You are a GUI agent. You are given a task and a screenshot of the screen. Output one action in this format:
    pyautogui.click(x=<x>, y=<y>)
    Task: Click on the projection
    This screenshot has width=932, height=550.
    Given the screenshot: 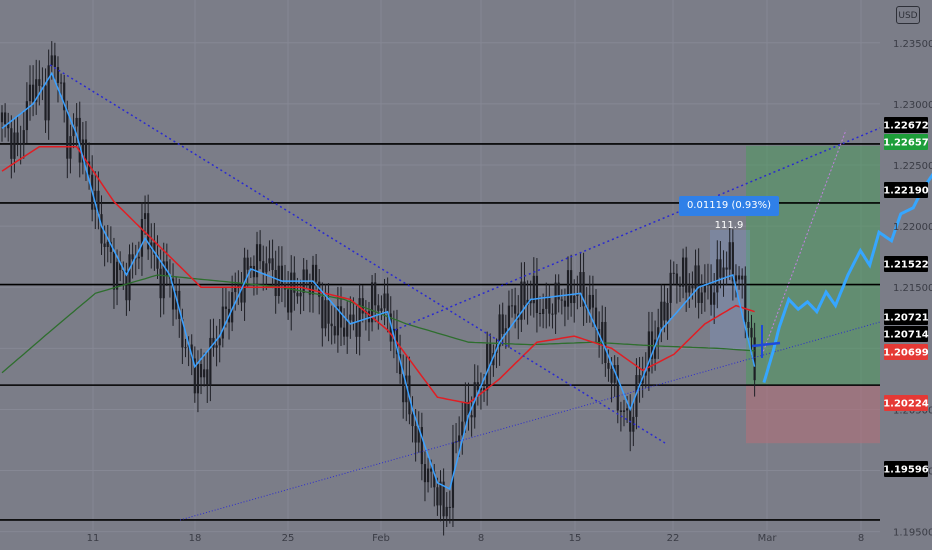 What is the action you would take?
    pyautogui.click(x=841, y=256)
    